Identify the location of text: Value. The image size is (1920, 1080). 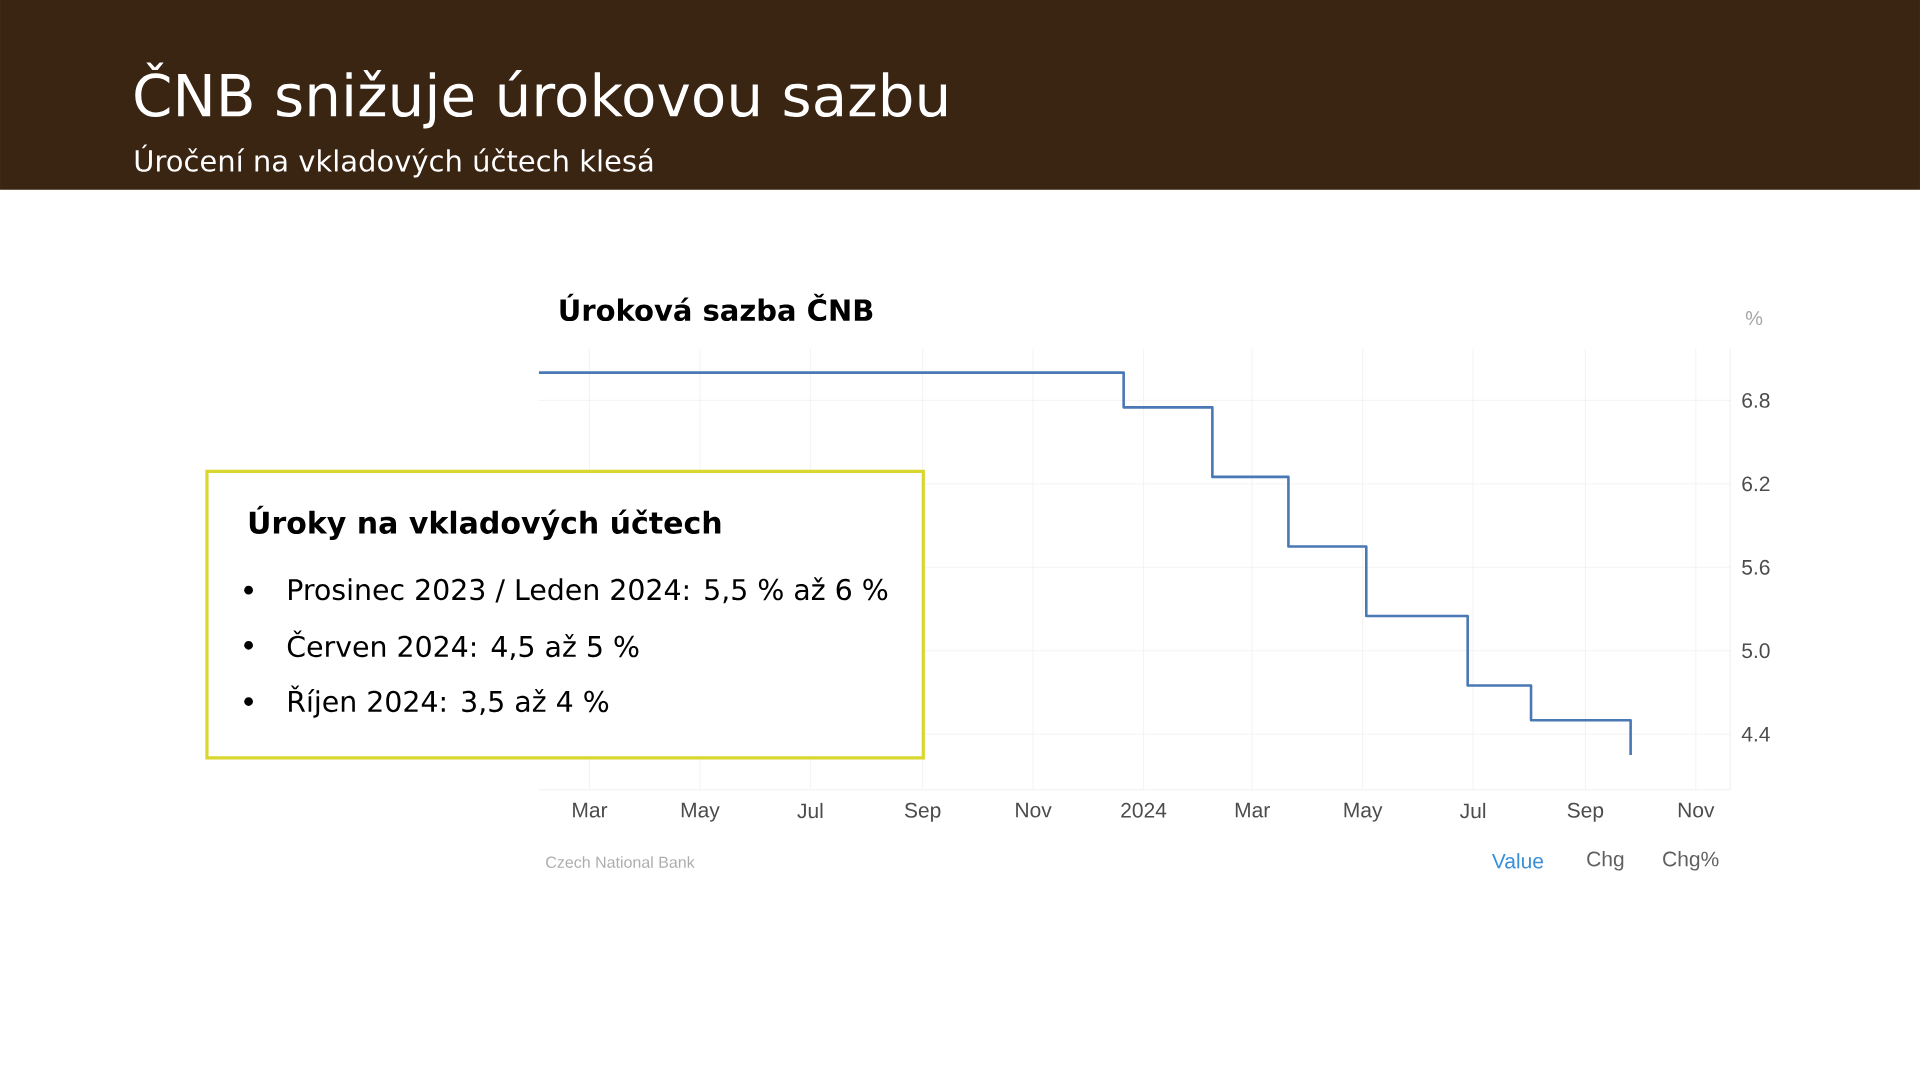
(1517, 861).